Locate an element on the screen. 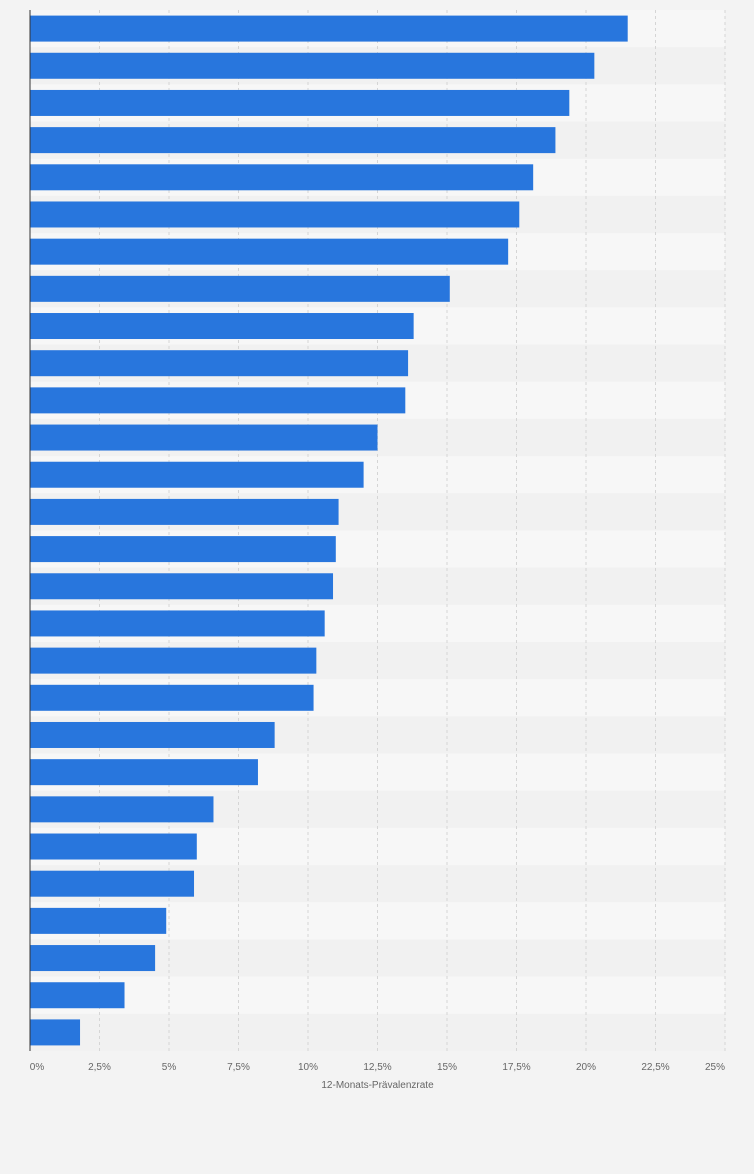  x-tick-labels: 0% 2,5% 5% 7,5% 10% 12,5% 15% 17,5% 20% 22,5% 25% is located at coordinates (377, 1067).